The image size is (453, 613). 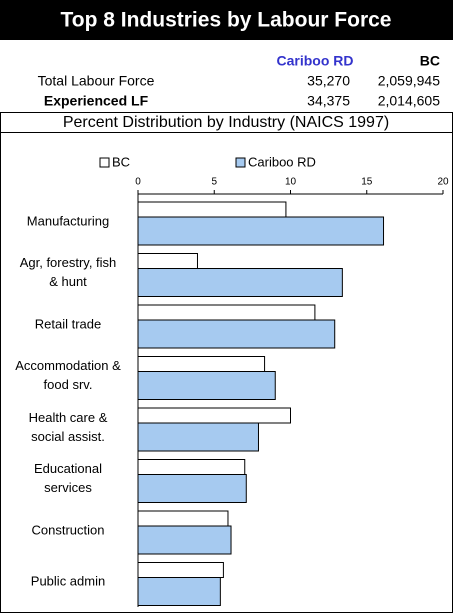 I want to click on cell: 2,059,945, so click(x=409, y=81).